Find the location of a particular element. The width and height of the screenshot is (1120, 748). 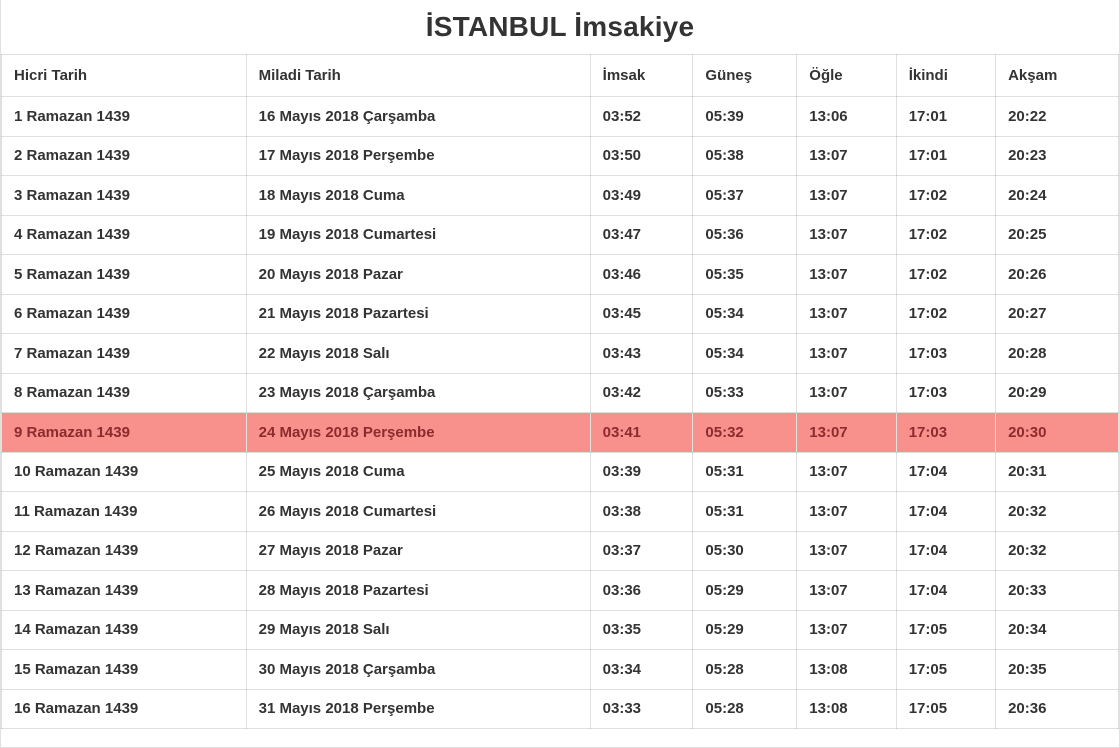

table-cell: 25 Mayıs 2018 Cuma is located at coordinates (418, 471).